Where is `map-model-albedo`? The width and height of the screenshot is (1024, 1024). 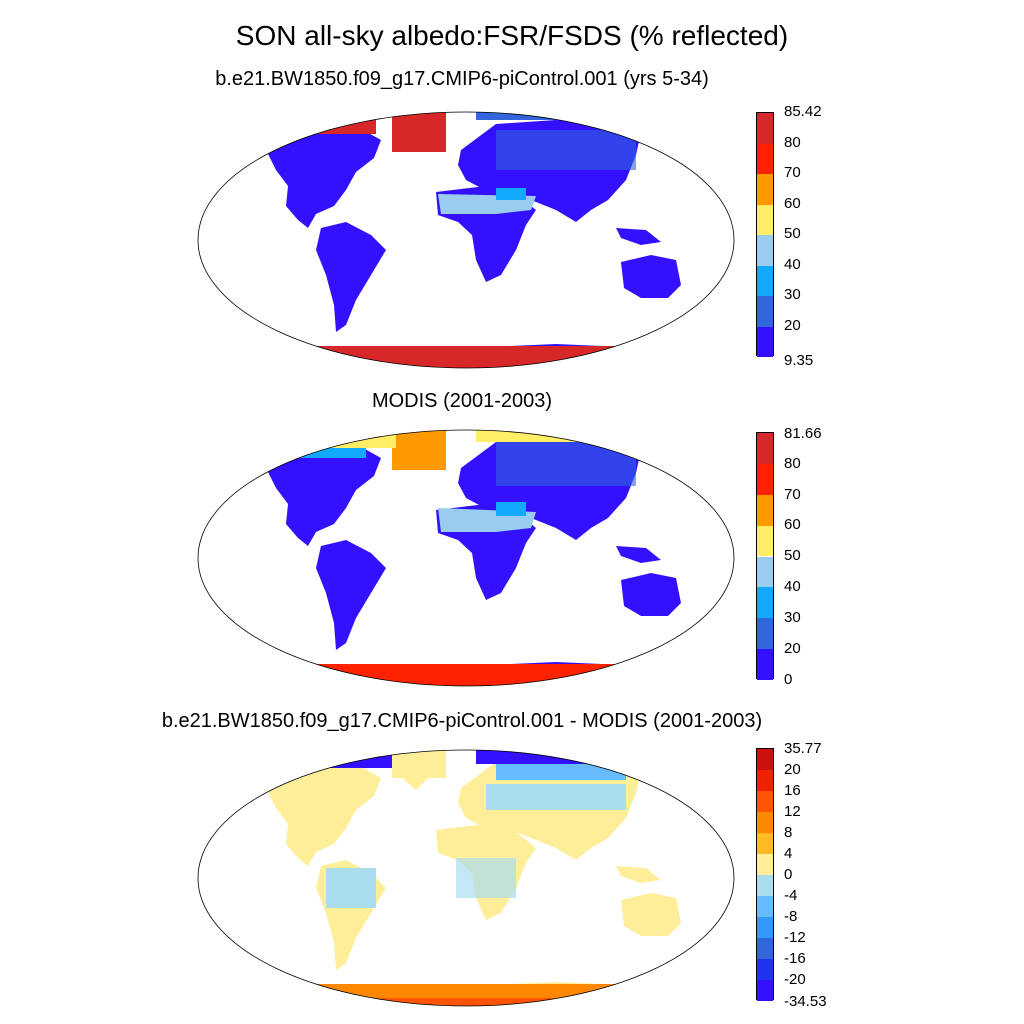 map-model-albedo is located at coordinates (466, 240).